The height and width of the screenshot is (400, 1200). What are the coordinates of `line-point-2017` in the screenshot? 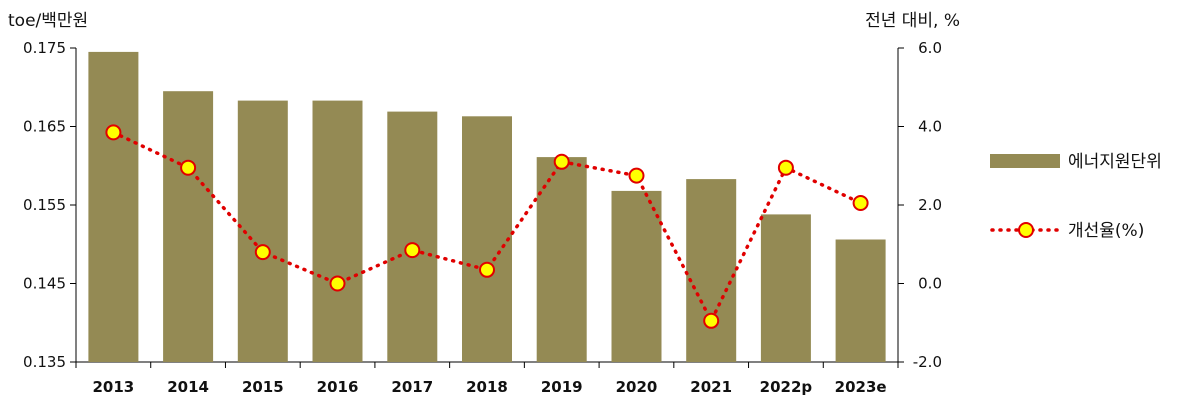 It's located at (412, 250).